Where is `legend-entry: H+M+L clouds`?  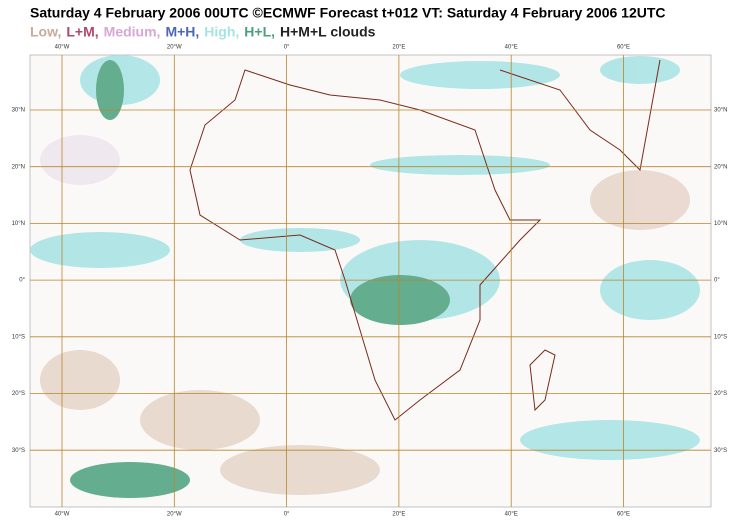
legend-entry: H+M+L clouds is located at coordinates (328, 32).